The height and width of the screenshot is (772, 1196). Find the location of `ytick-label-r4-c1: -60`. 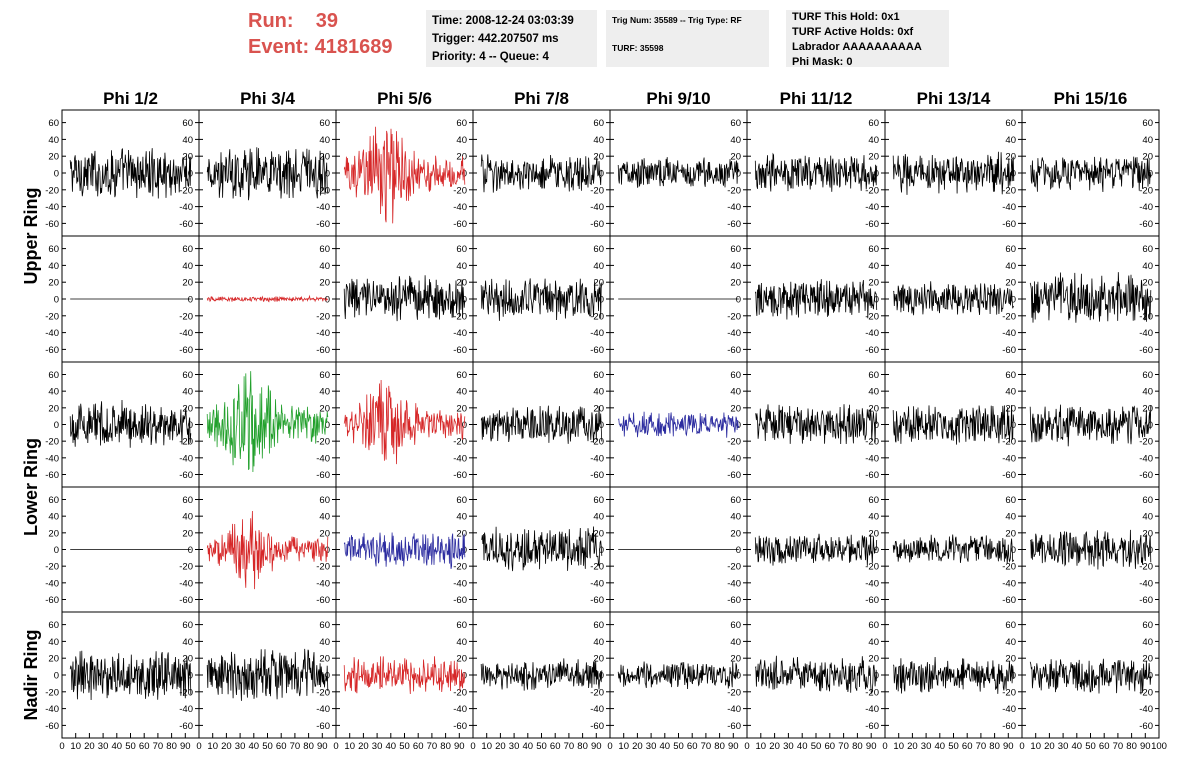

ytick-label-r4-c1: -60 is located at coordinates (323, 726).